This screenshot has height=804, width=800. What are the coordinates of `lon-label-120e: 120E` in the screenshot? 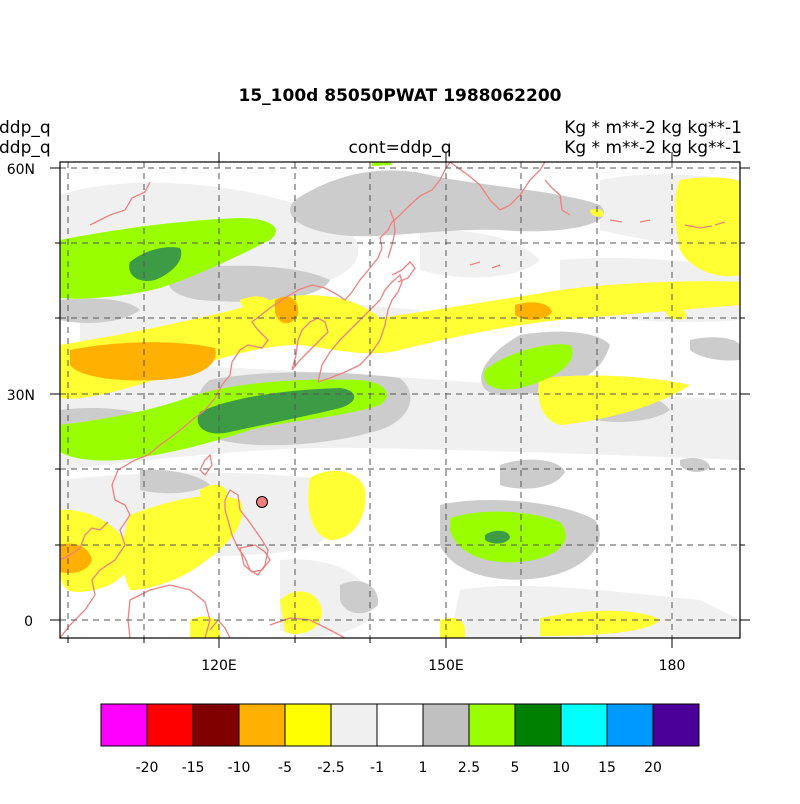 It's located at (219, 666).